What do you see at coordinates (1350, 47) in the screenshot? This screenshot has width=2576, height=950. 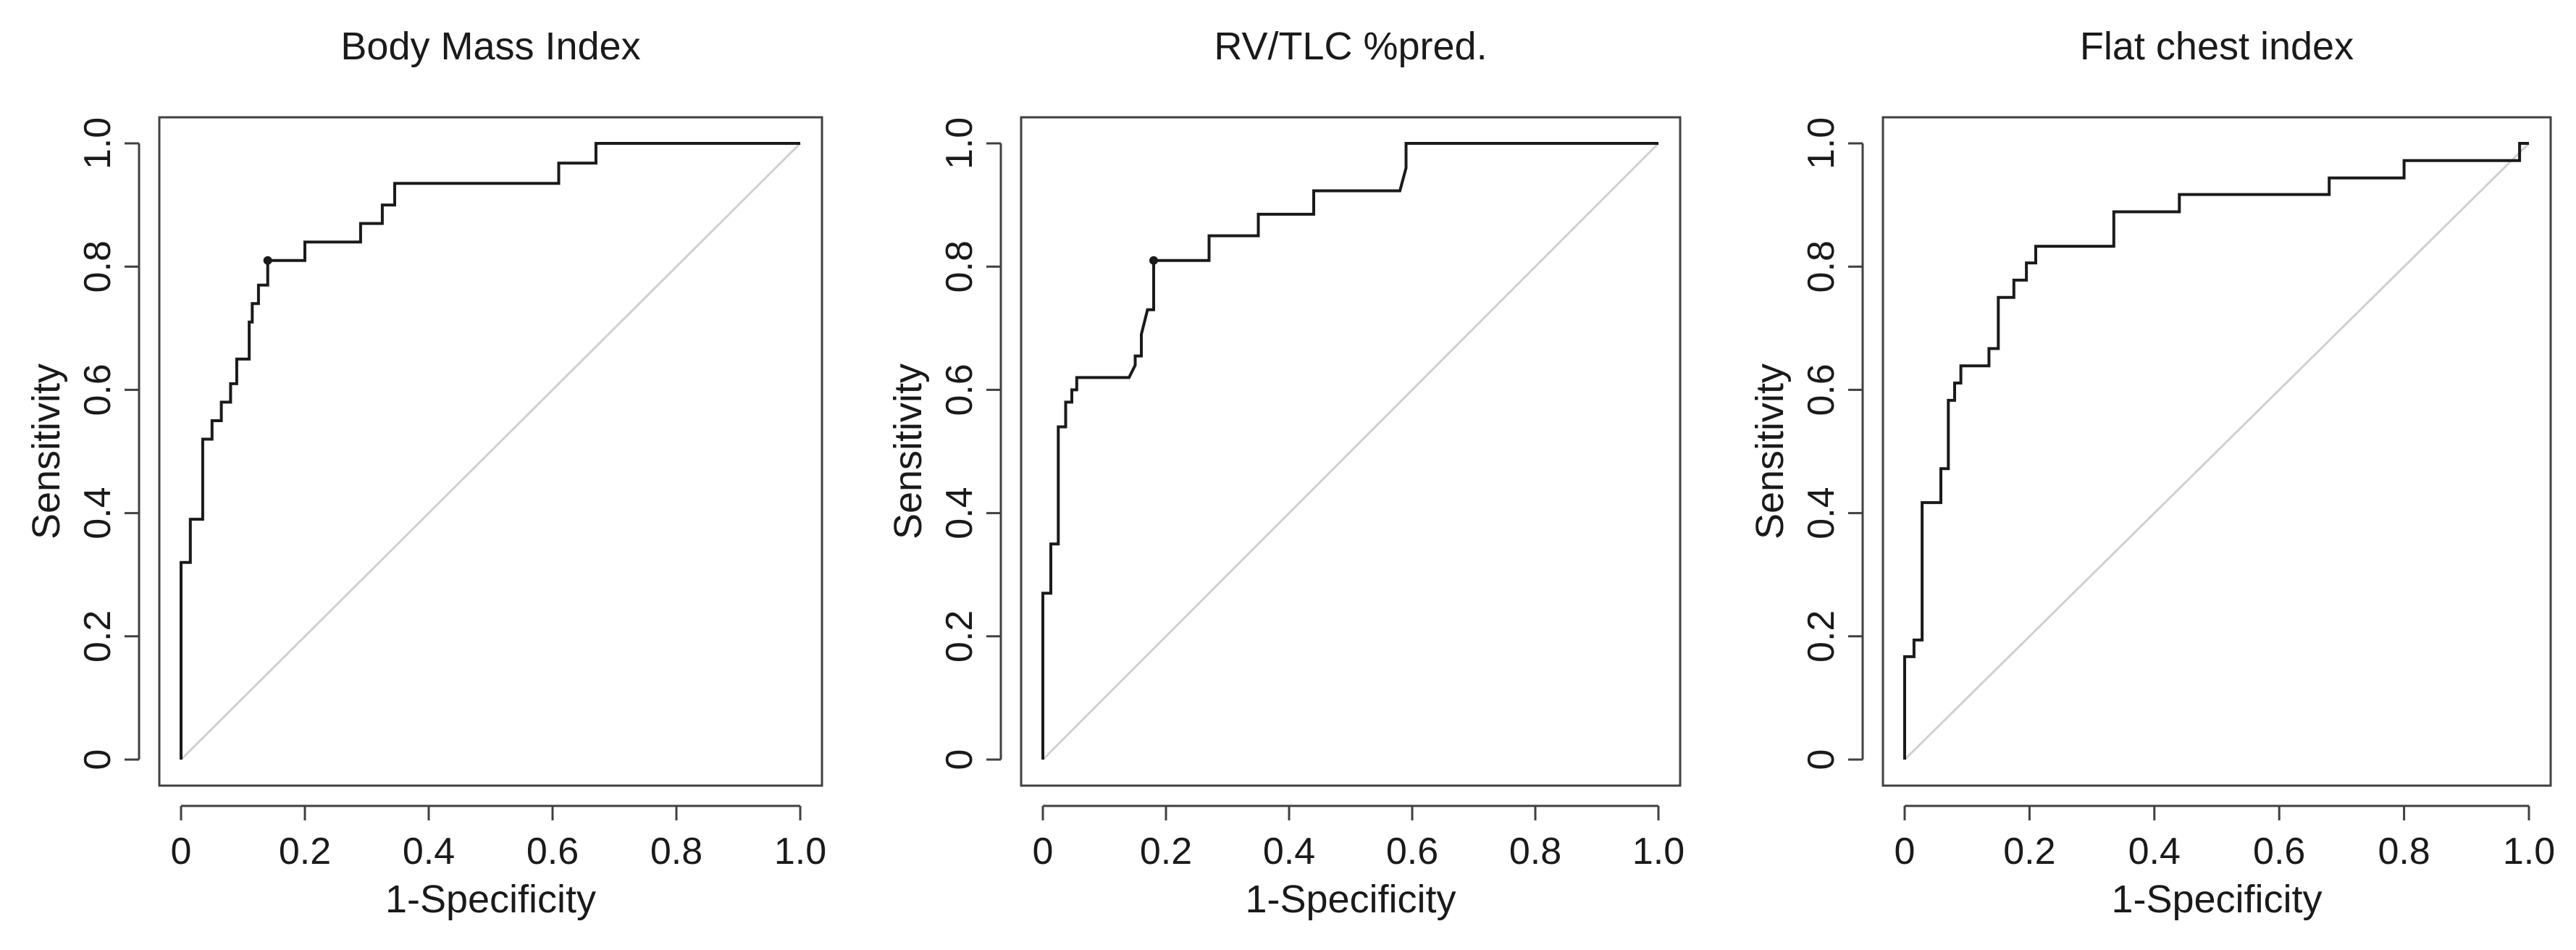 I see `chart-title: RV/TLC %pred.` at bounding box center [1350, 47].